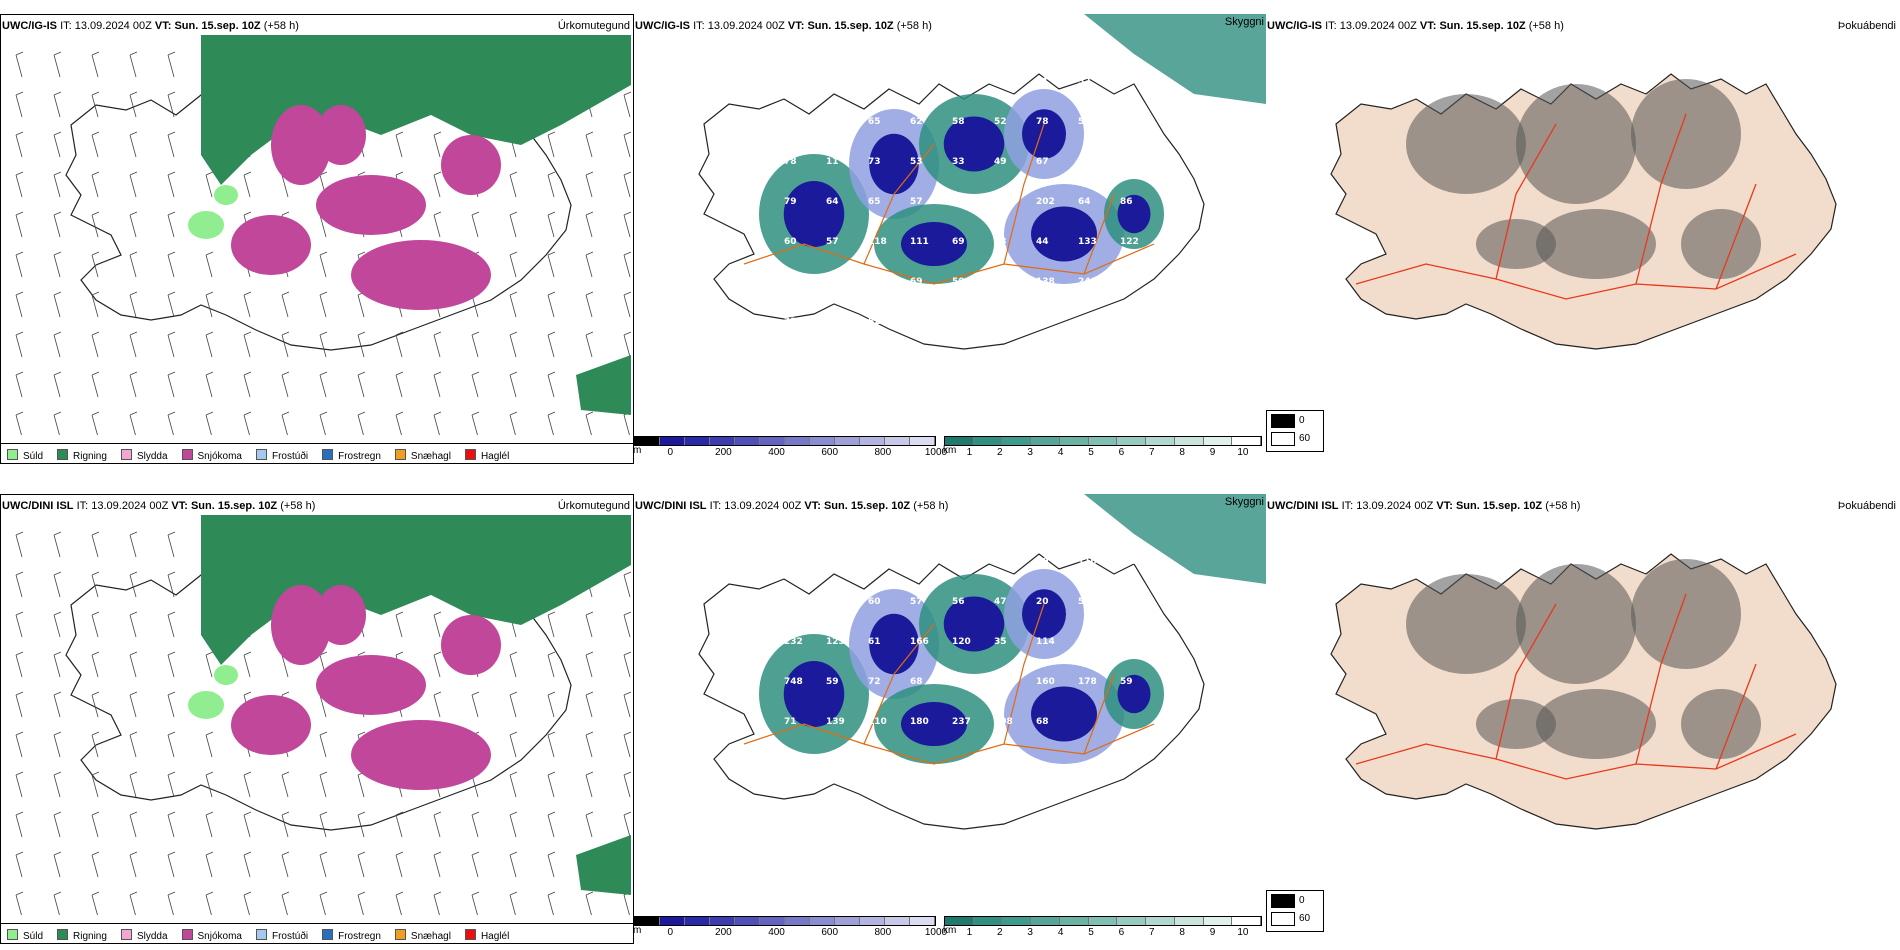 Image resolution: width=1900 pixels, height=950 pixels. Describe the element at coordinates (1302, 420) in the screenshot. I see `fog-legend-label: 0` at that location.